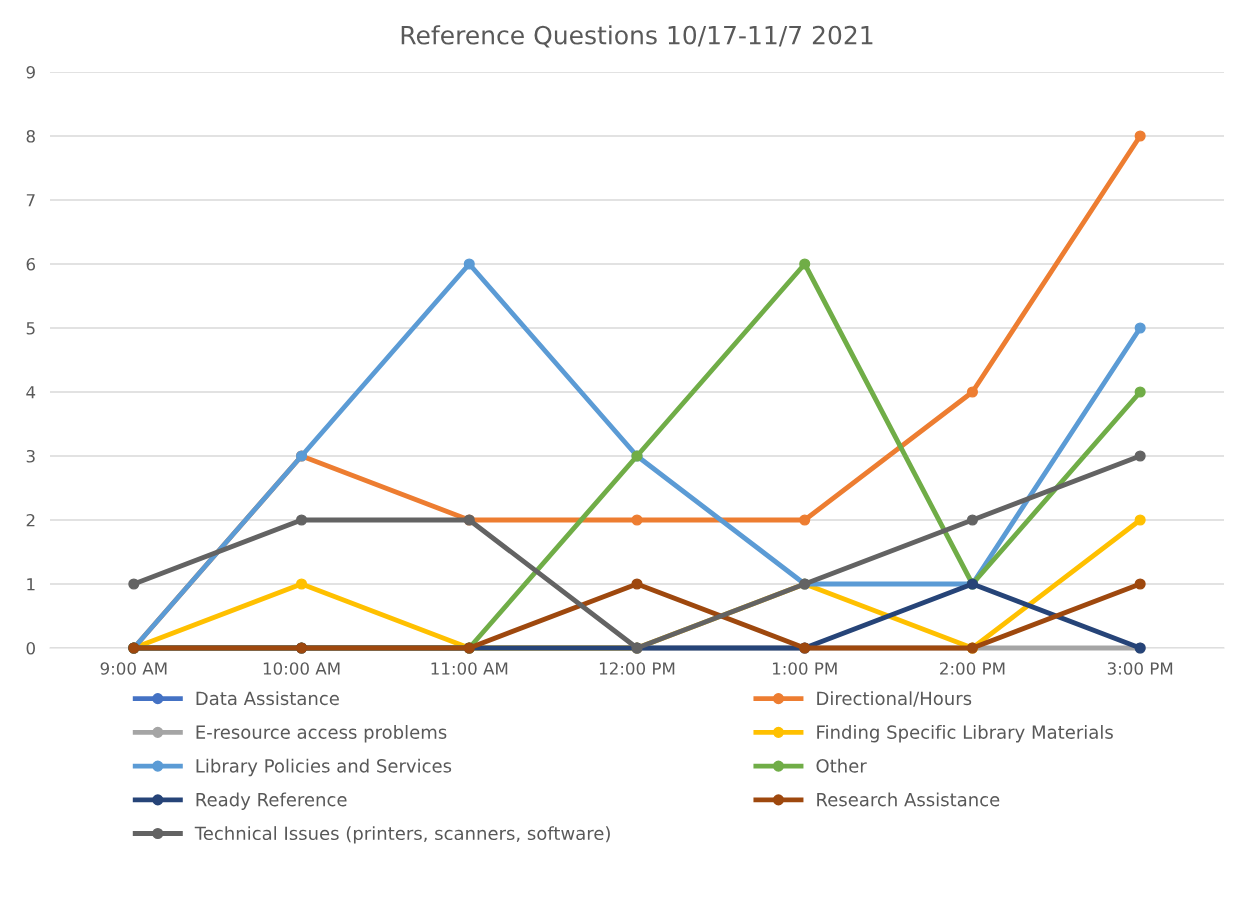 Image resolution: width=1249 pixels, height=900 pixels. I want to click on legend-label: Finding Specific Library Materials, so click(965, 733).